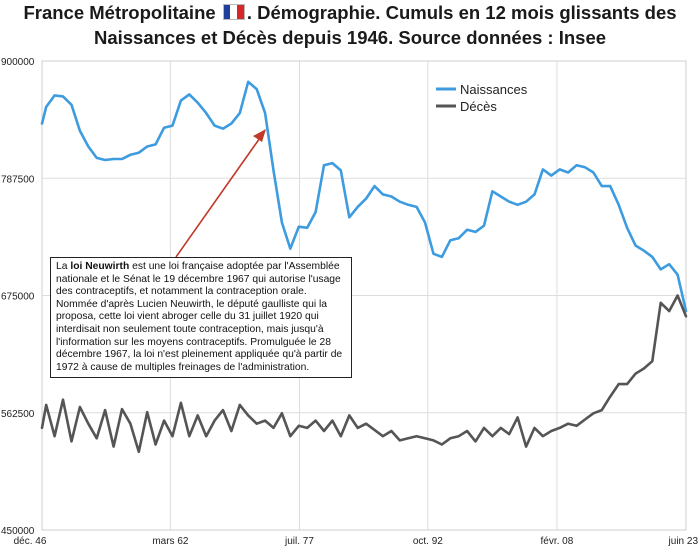 The width and height of the screenshot is (700, 548). I want to click on legend-label: Décès, so click(478, 106).